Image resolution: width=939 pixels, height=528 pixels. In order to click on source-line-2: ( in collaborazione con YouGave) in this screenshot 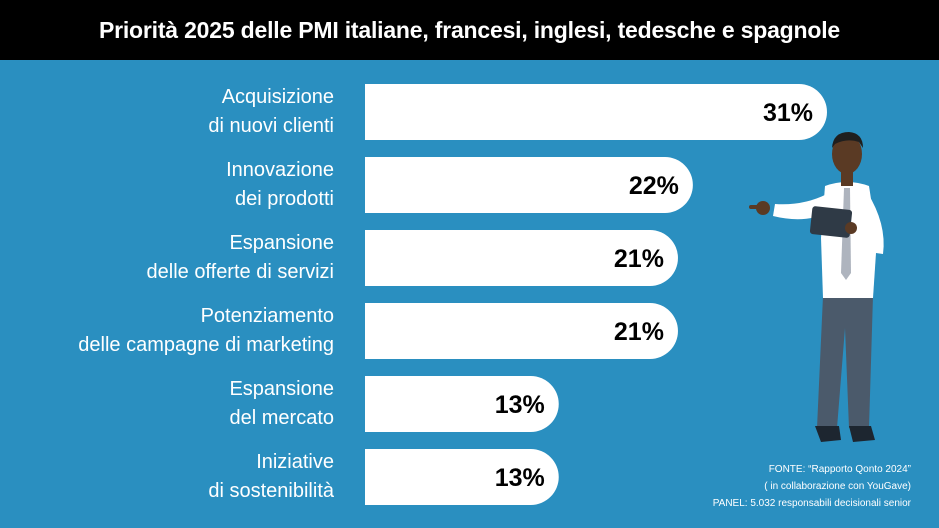, I will do `click(837, 486)`.